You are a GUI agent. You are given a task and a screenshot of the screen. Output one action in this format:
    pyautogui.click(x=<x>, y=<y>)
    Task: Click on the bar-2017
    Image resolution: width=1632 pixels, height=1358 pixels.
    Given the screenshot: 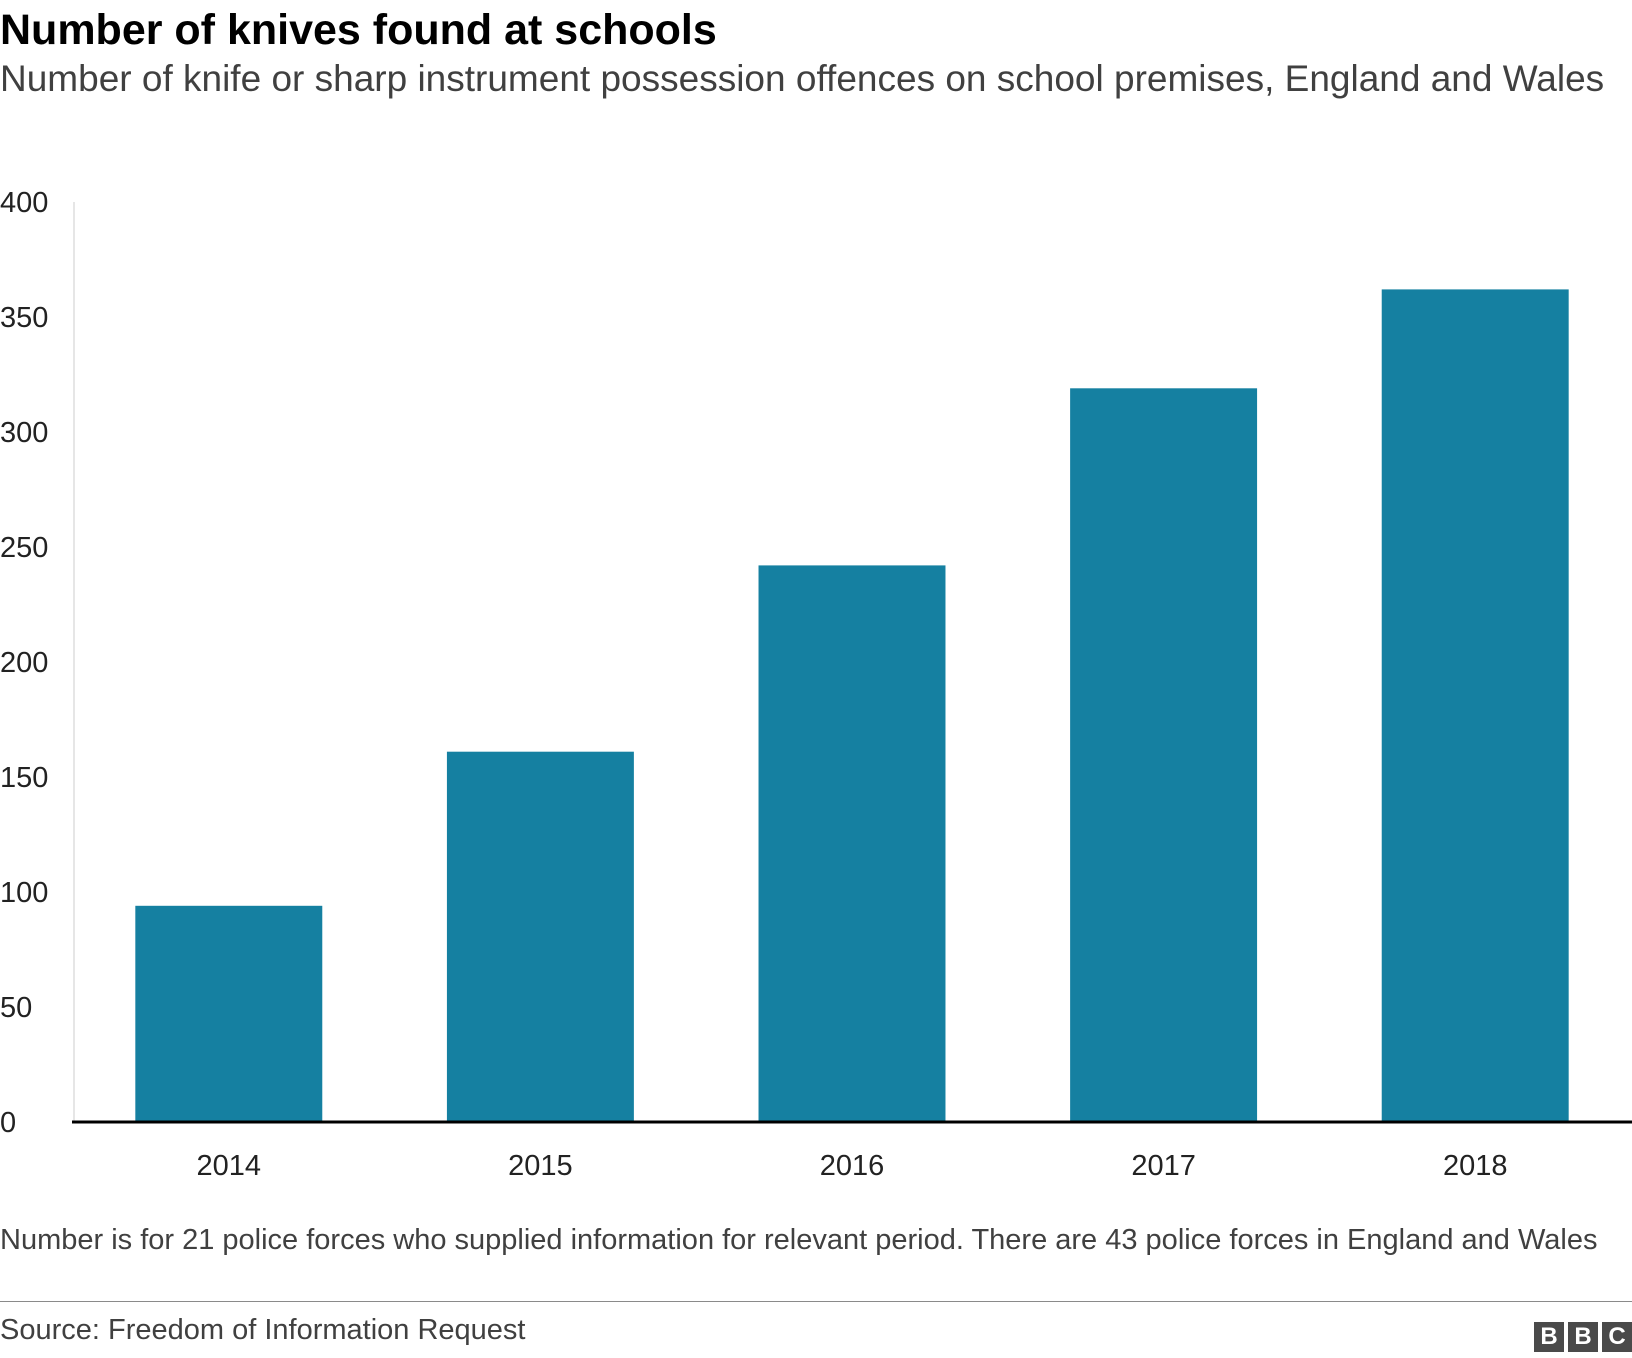 What is the action you would take?
    pyautogui.click(x=1164, y=755)
    